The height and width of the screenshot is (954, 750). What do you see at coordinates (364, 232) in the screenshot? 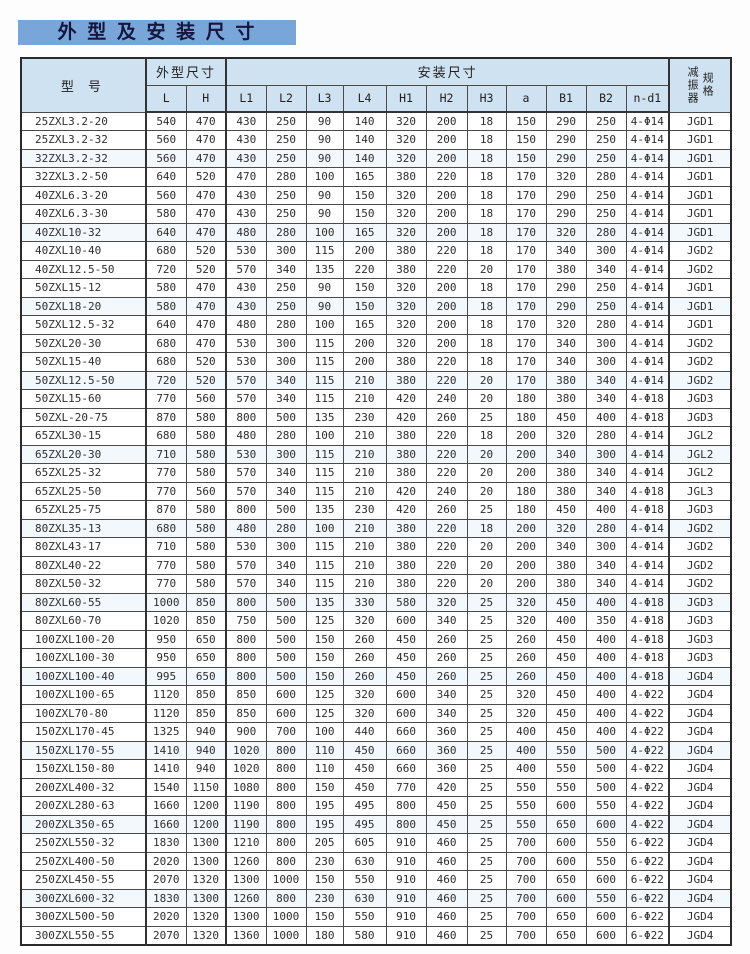
I see `value-cell: 165` at bounding box center [364, 232].